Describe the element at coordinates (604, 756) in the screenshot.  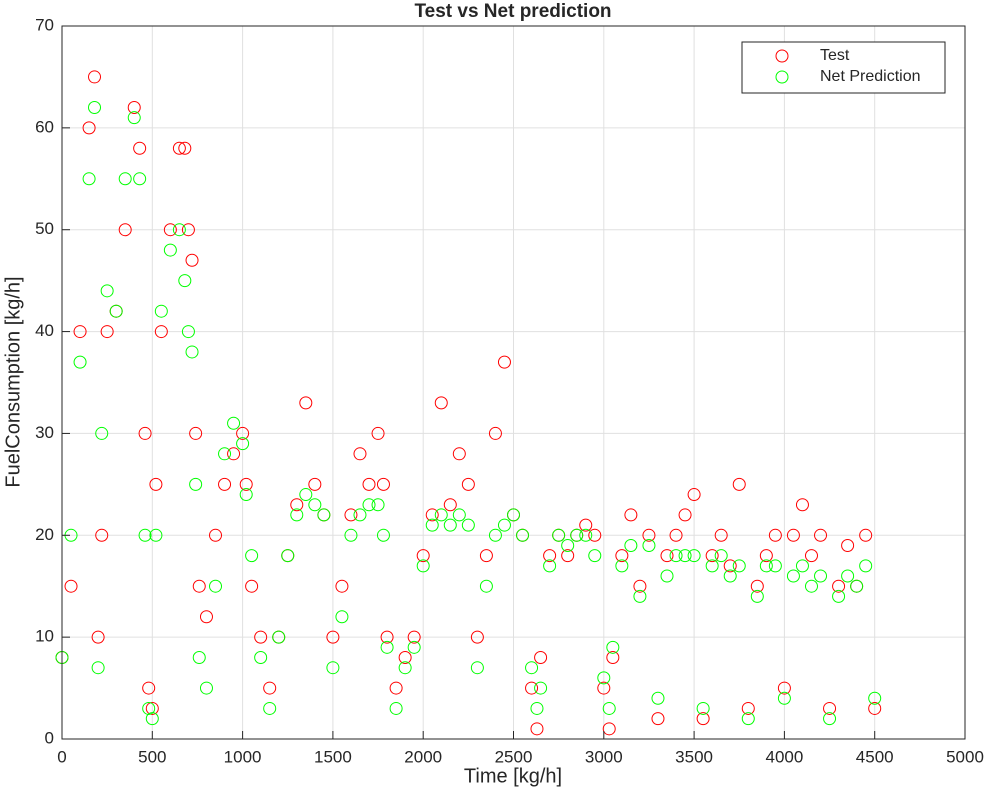
I see `x-tick-label: 3000` at that location.